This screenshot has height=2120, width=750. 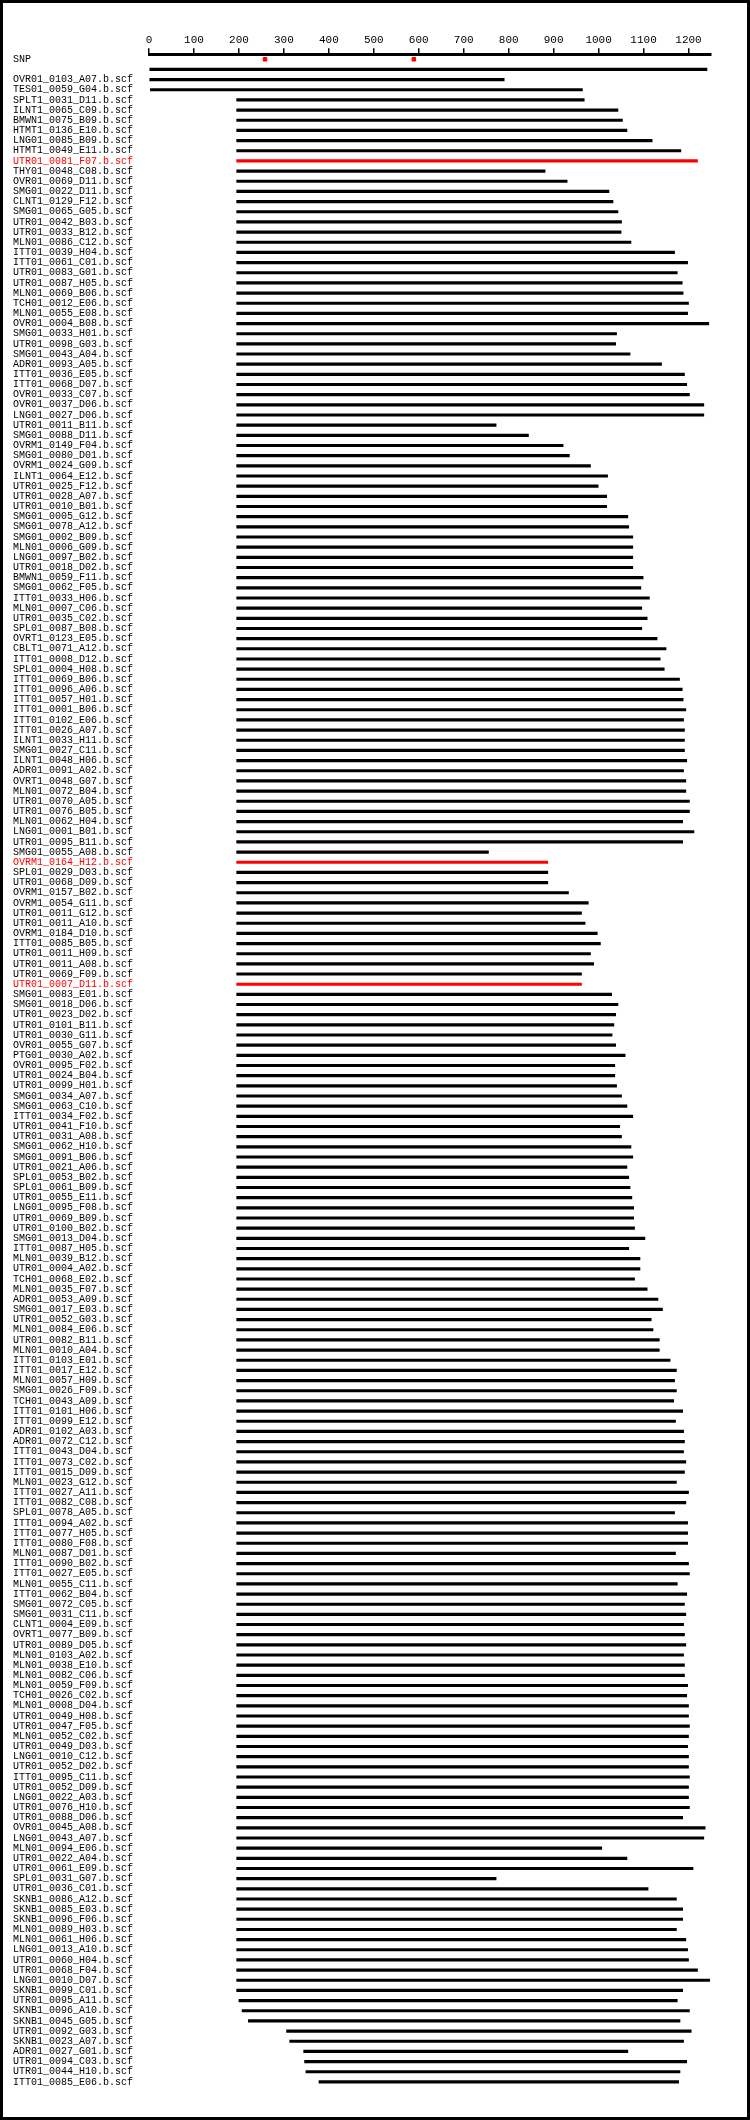 What do you see at coordinates (73, 131) in the screenshot?
I see `y-tick-label: HTMT1_0136_E10.b.scf` at bounding box center [73, 131].